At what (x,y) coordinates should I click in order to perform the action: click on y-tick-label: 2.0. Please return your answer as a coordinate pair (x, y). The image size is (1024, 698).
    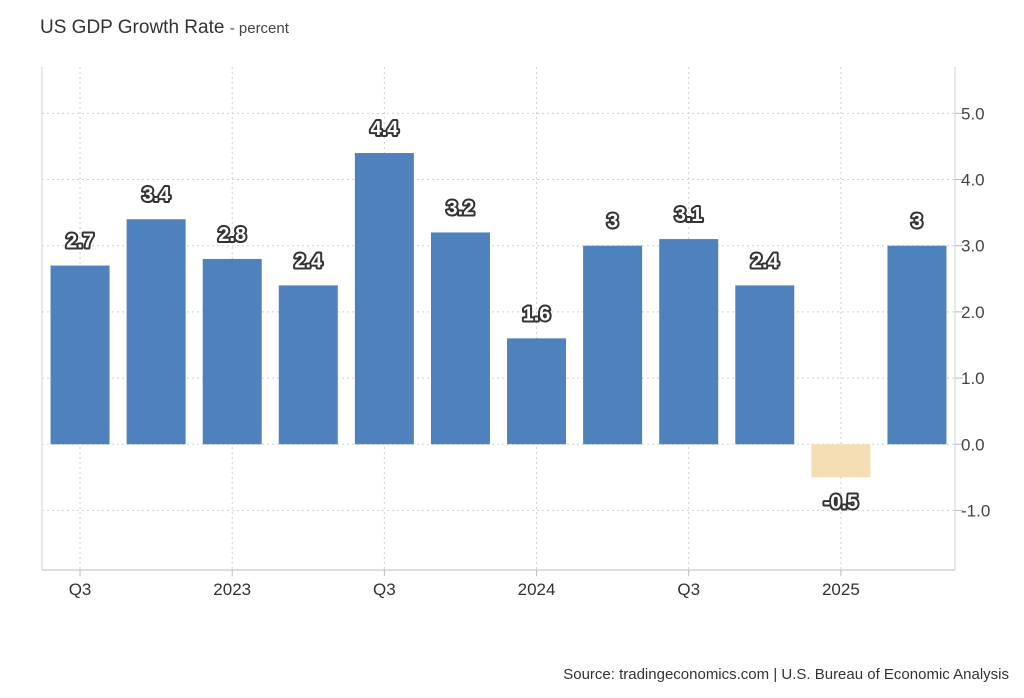
    Looking at the image, I should click on (973, 312).